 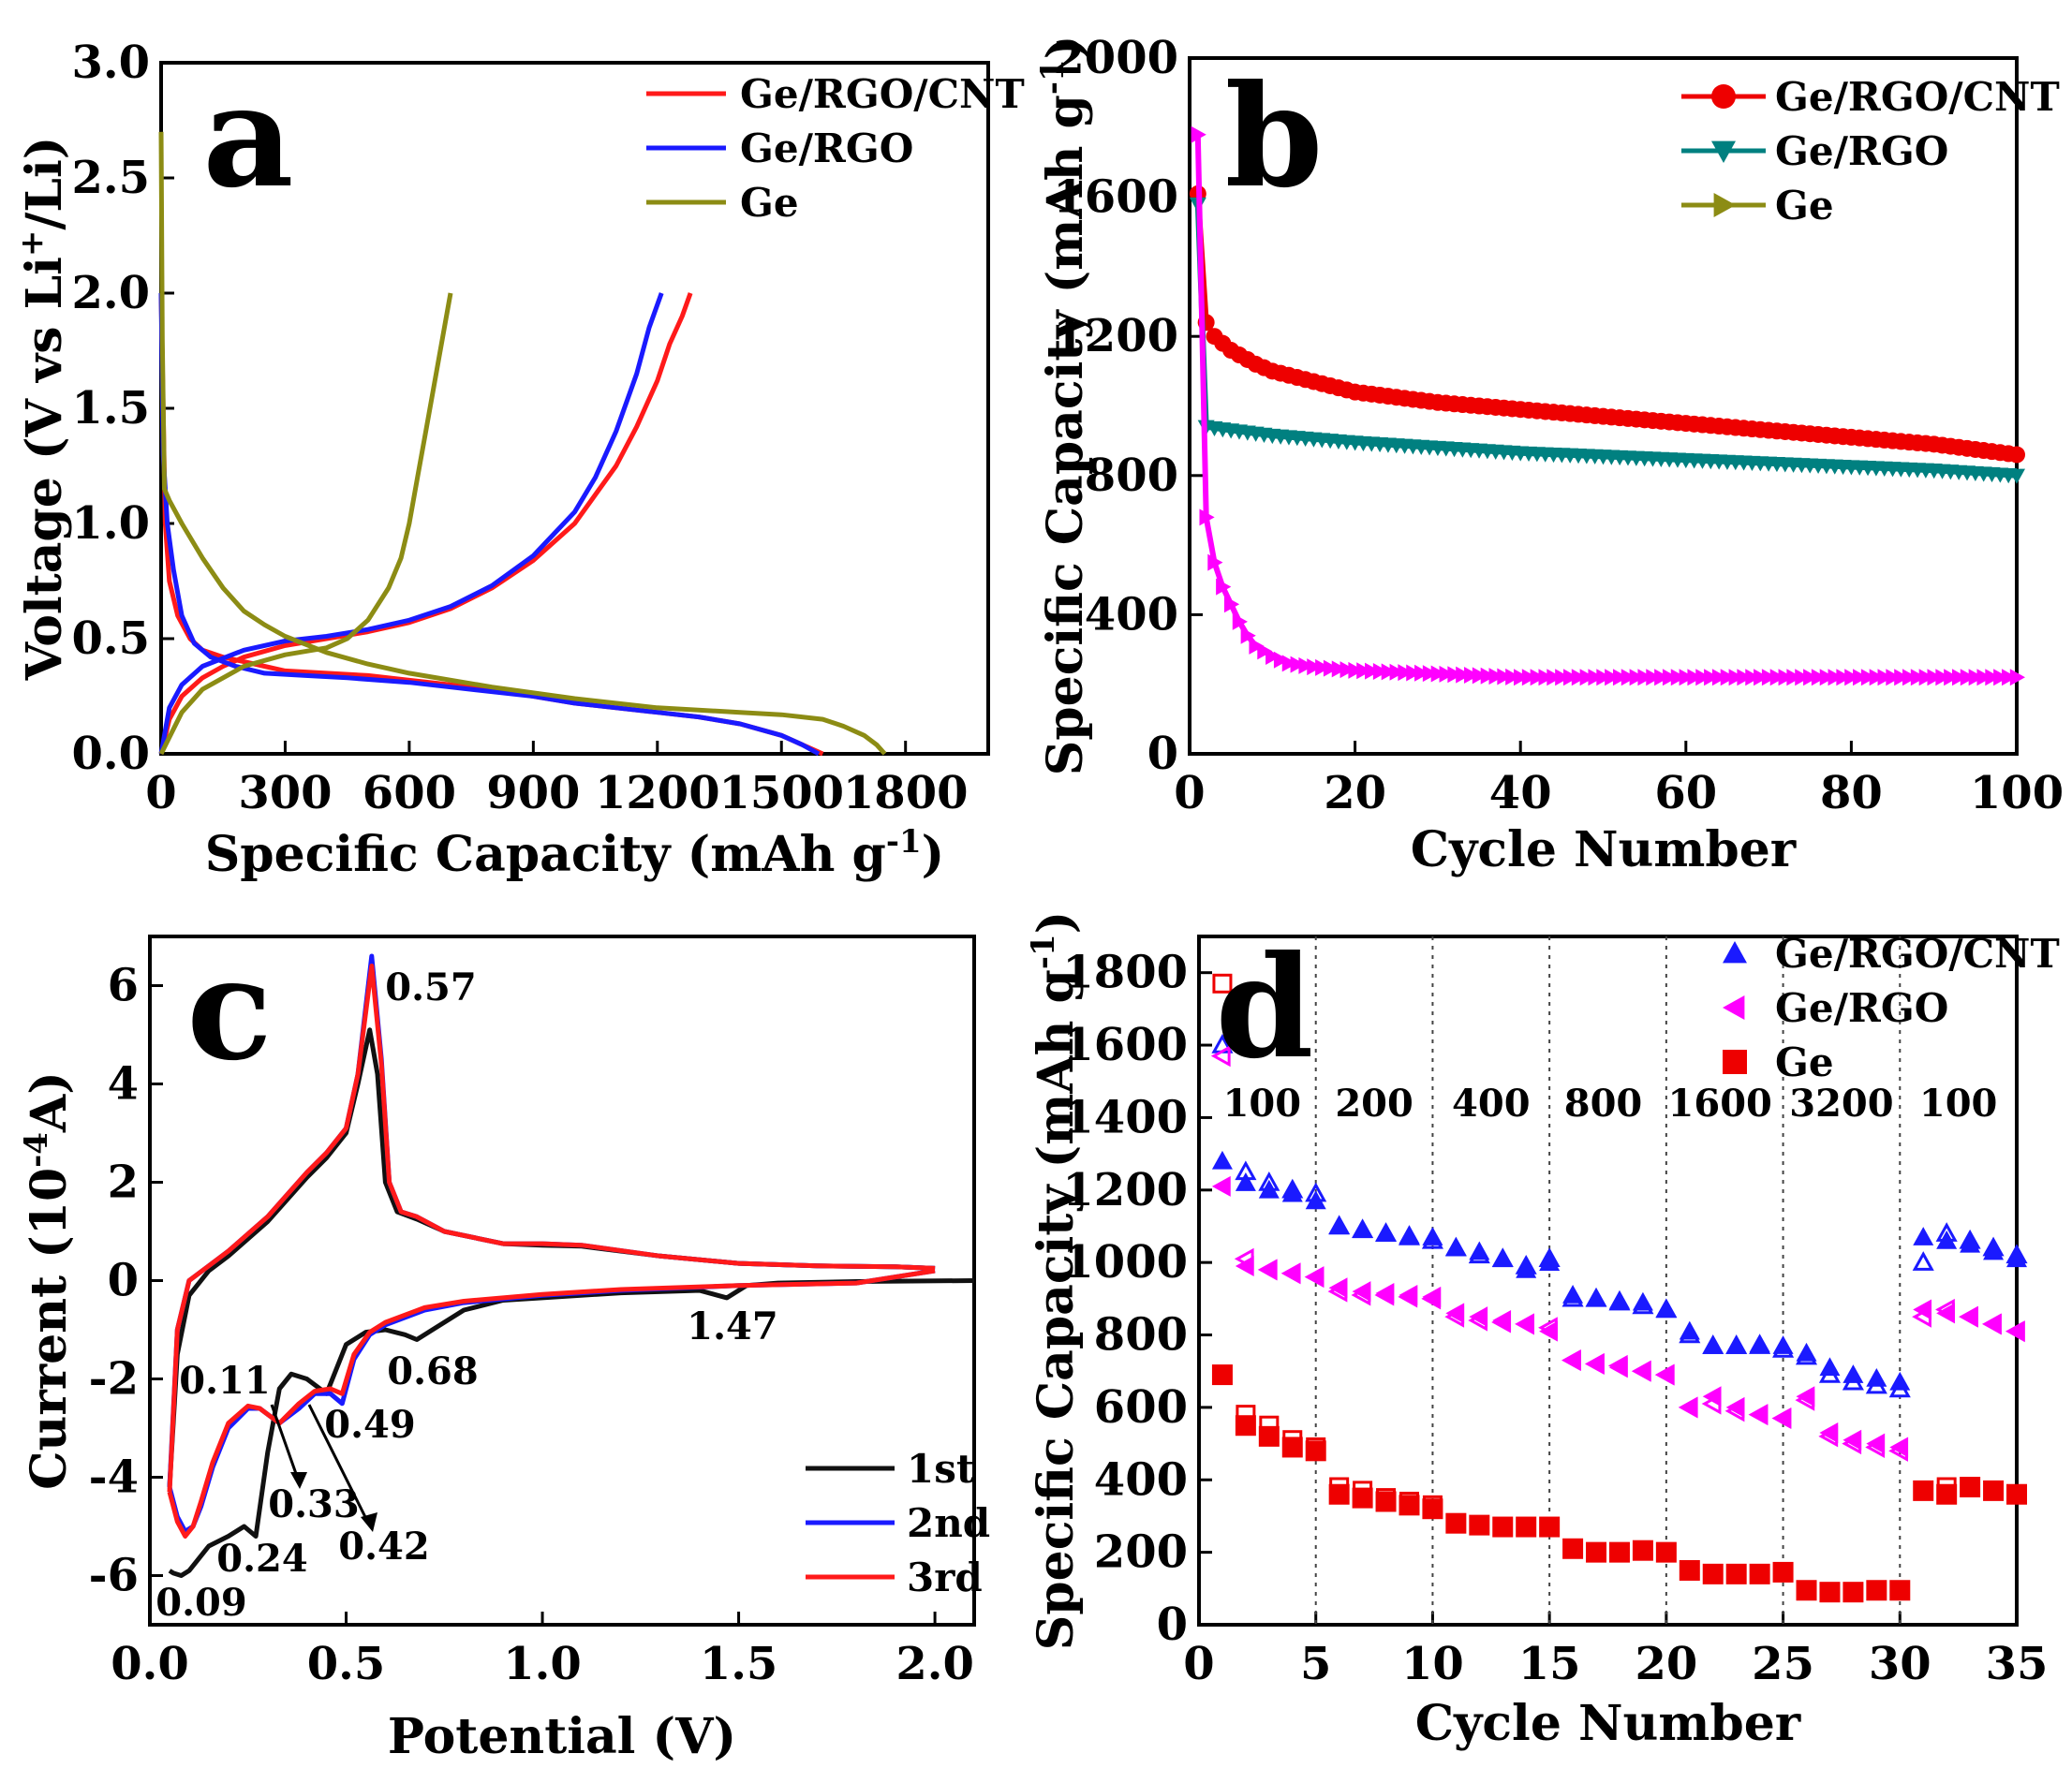 What do you see at coordinates (1604, 850) in the screenshot?
I see `x-axis-label: Cycle Number` at bounding box center [1604, 850].